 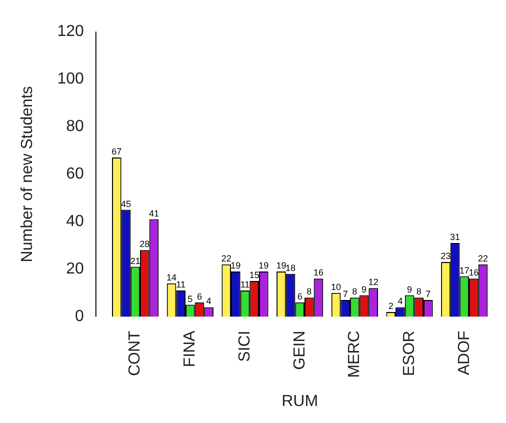 What do you see at coordinates (300, 401) in the screenshot?
I see `x-axis-title: RUM` at bounding box center [300, 401].